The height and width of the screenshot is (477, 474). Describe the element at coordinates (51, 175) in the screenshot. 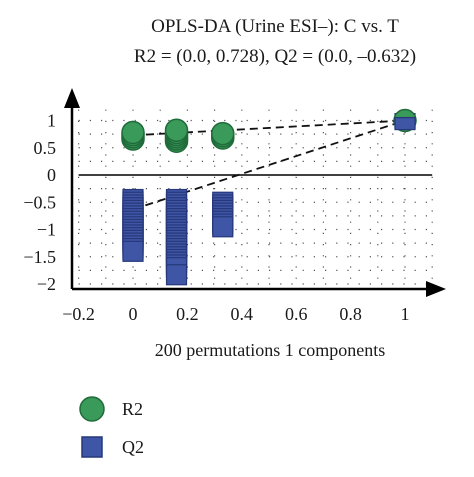

I see `y-tick-label: 0` at that location.